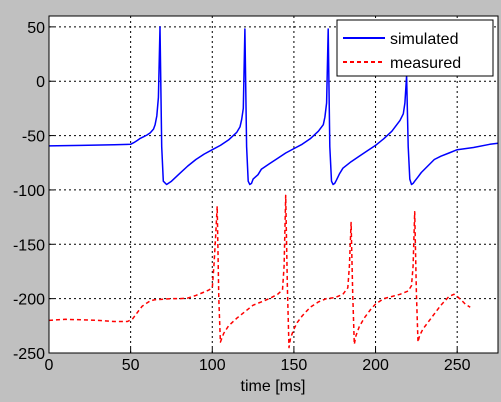  What do you see at coordinates (36, 28) in the screenshot?
I see `y-tick-label: 50` at bounding box center [36, 28].